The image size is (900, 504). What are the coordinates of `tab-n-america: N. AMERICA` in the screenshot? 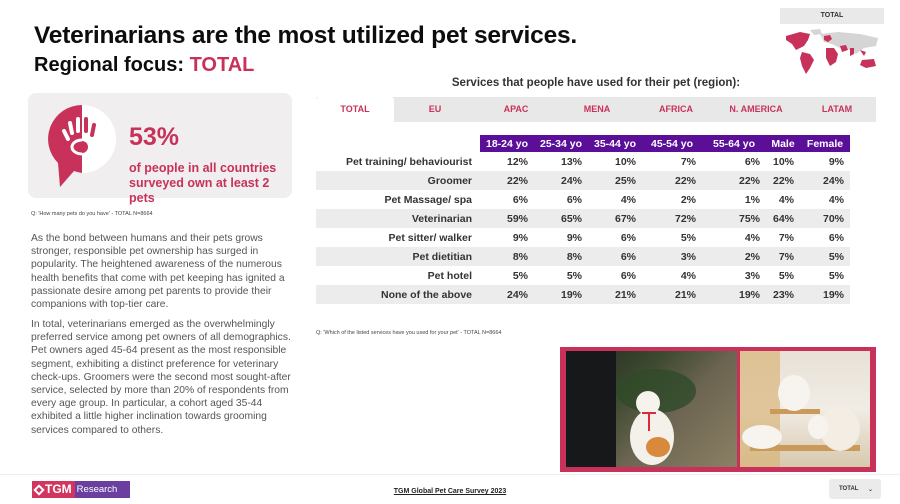 It's located at (756, 109).